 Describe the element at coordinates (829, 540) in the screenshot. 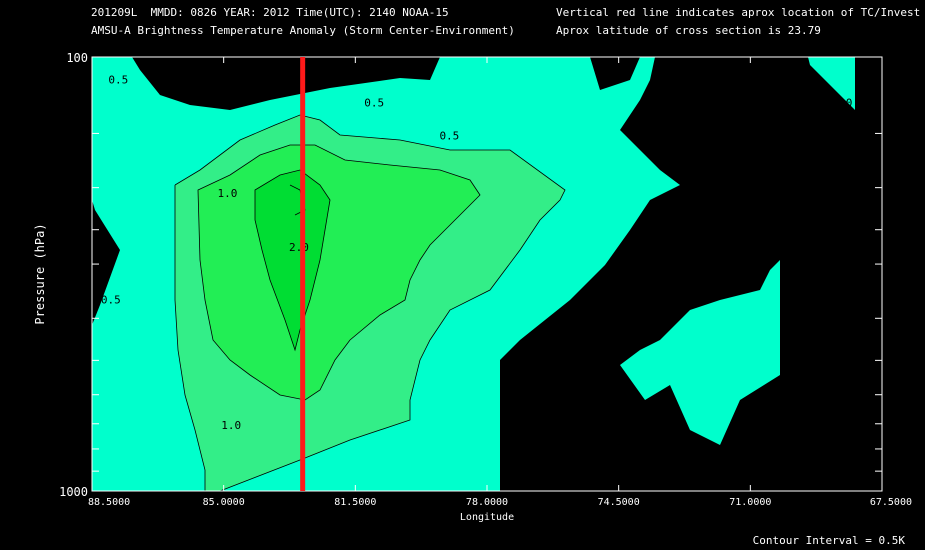

I see `contour-interval: Contour Interval = 0.5K` at that location.